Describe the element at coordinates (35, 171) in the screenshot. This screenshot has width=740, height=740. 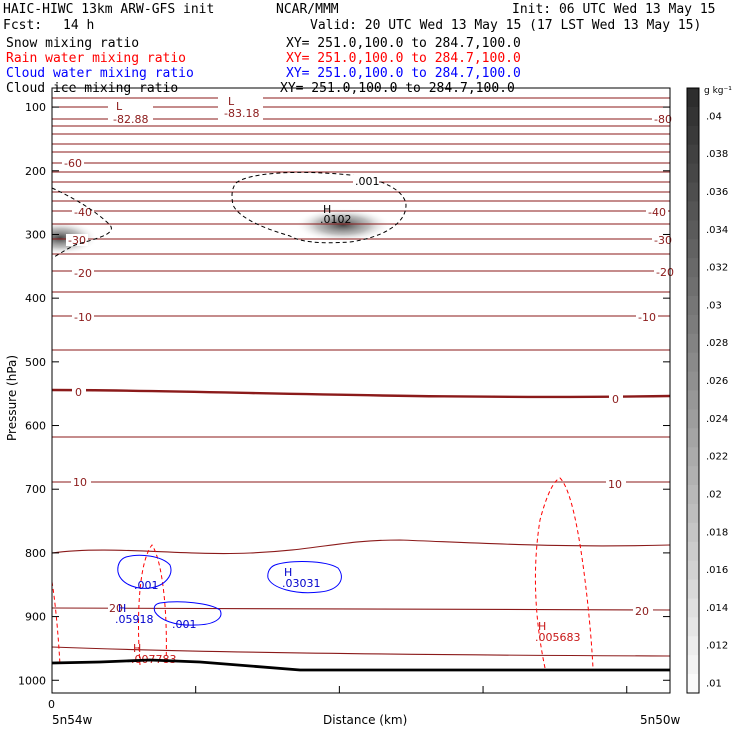
I see `y-tick-label-200: 200` at that location.